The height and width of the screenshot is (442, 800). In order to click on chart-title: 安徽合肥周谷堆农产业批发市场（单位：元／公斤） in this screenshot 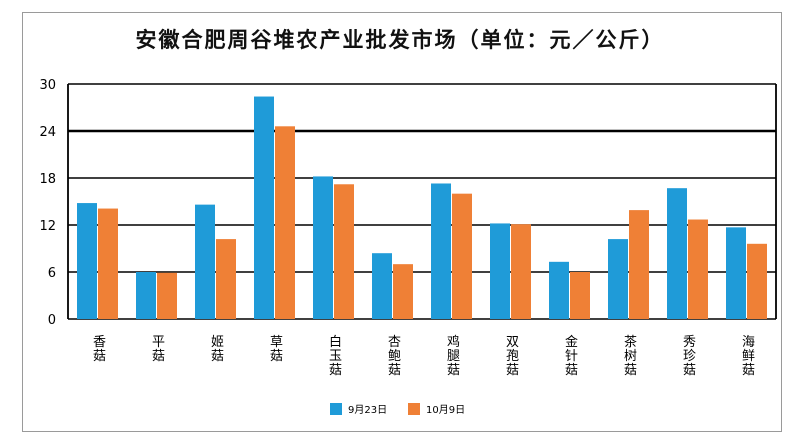, I will do `click(400, 40)`.